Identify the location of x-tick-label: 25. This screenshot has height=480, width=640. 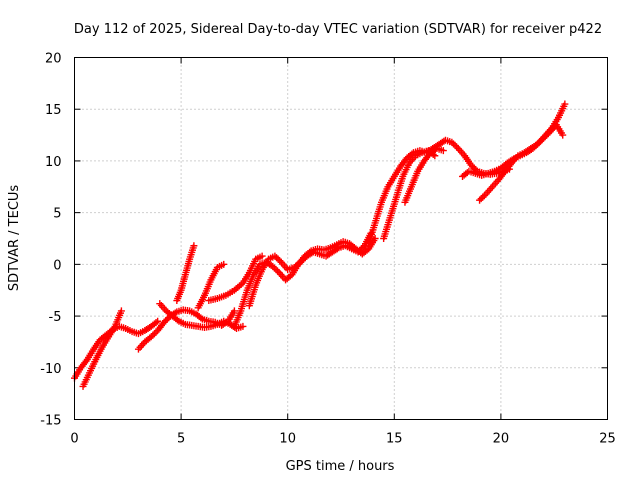
(607, 439).